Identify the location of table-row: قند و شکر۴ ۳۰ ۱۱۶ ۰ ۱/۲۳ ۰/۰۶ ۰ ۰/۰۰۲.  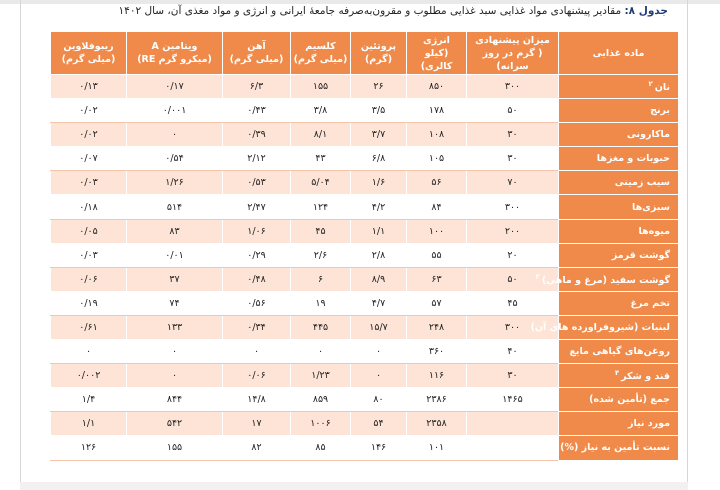
(364, 376).